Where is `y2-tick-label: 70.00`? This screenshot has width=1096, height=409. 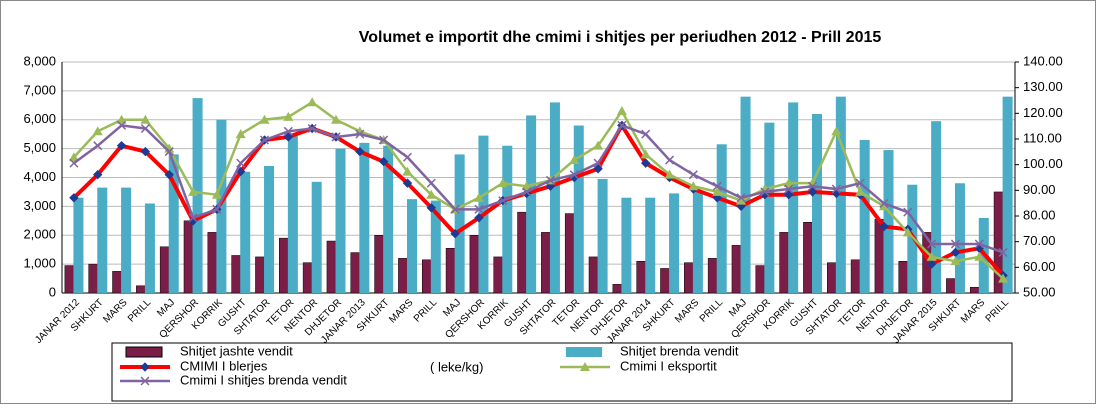
y2-tick-label: 70.00 is located at coordinates (1039, 240).